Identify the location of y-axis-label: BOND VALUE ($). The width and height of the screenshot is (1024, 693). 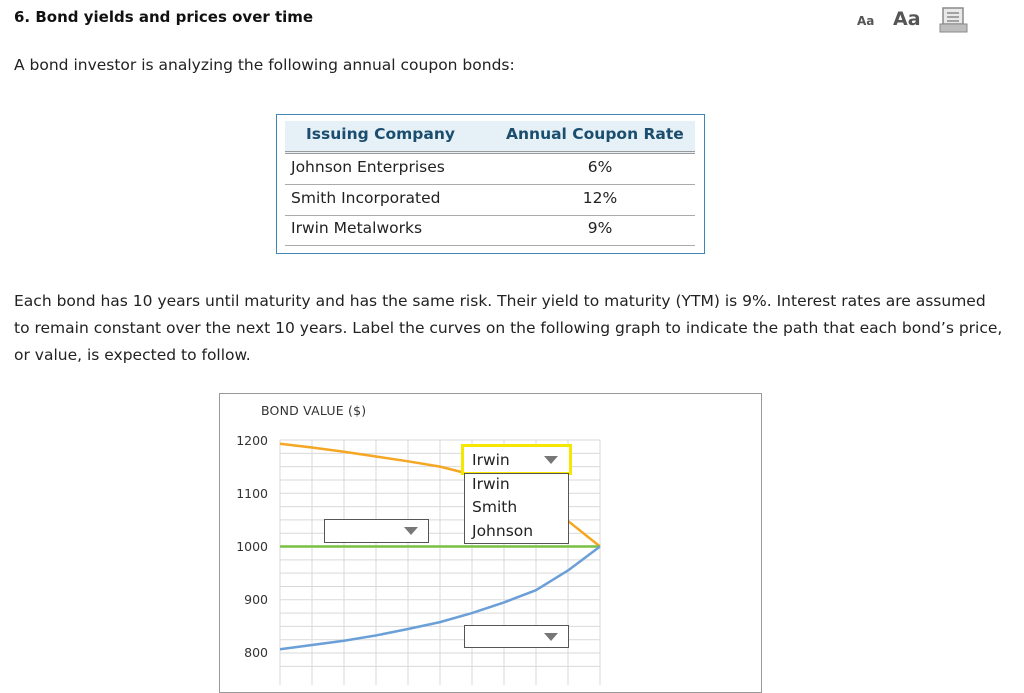
(314, 410).